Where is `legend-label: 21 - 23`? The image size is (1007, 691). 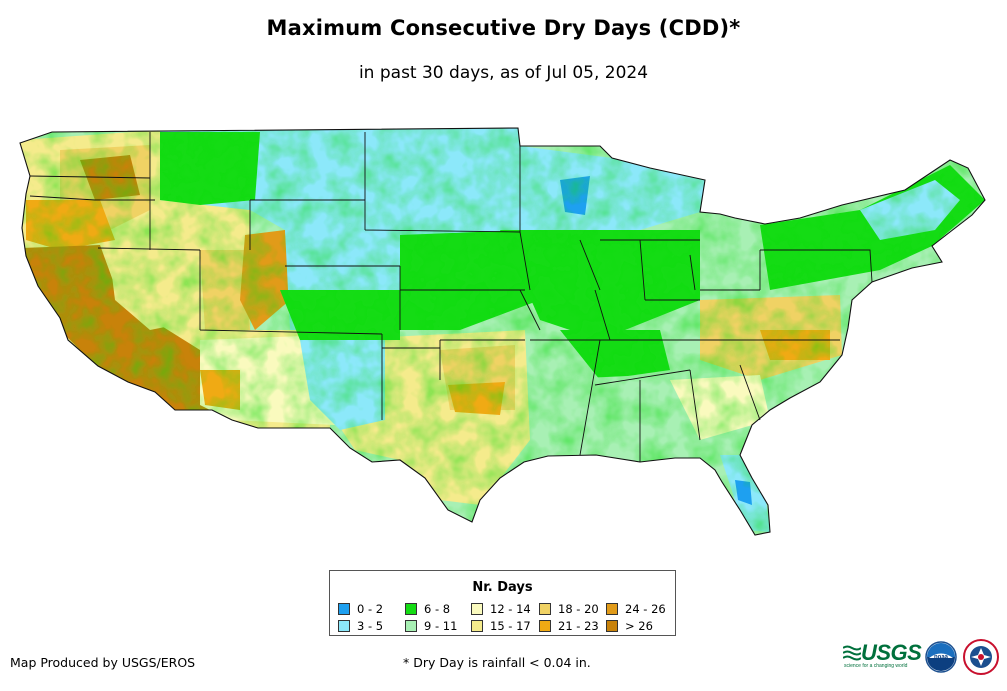 legend-label: 21 - 23 is located at coordinates (578, 626).